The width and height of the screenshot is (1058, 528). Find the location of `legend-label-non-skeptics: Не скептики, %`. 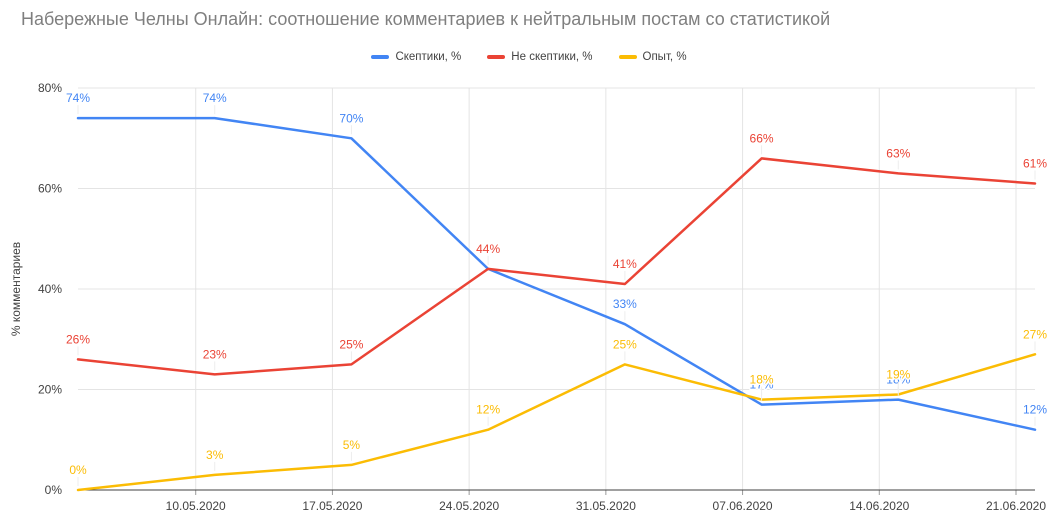

legend-label-non-skeptics: Не скептики, % is located at coordinates (552, 57).